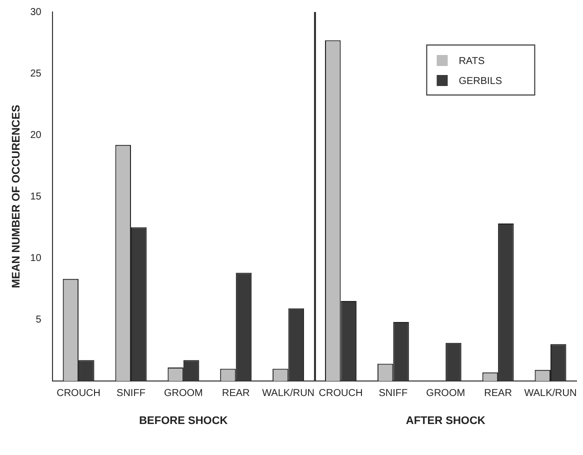  I want to click on y-tick-label: 5, so click(39, 320).